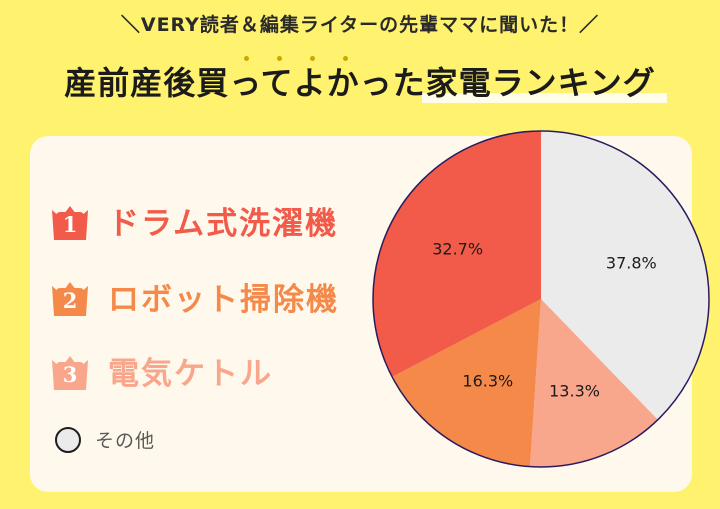 The width and height of the screenshot is (720, 509). I want to click on legend-item-rank-2: 2 ロボット掃除機, so click(193, 296).